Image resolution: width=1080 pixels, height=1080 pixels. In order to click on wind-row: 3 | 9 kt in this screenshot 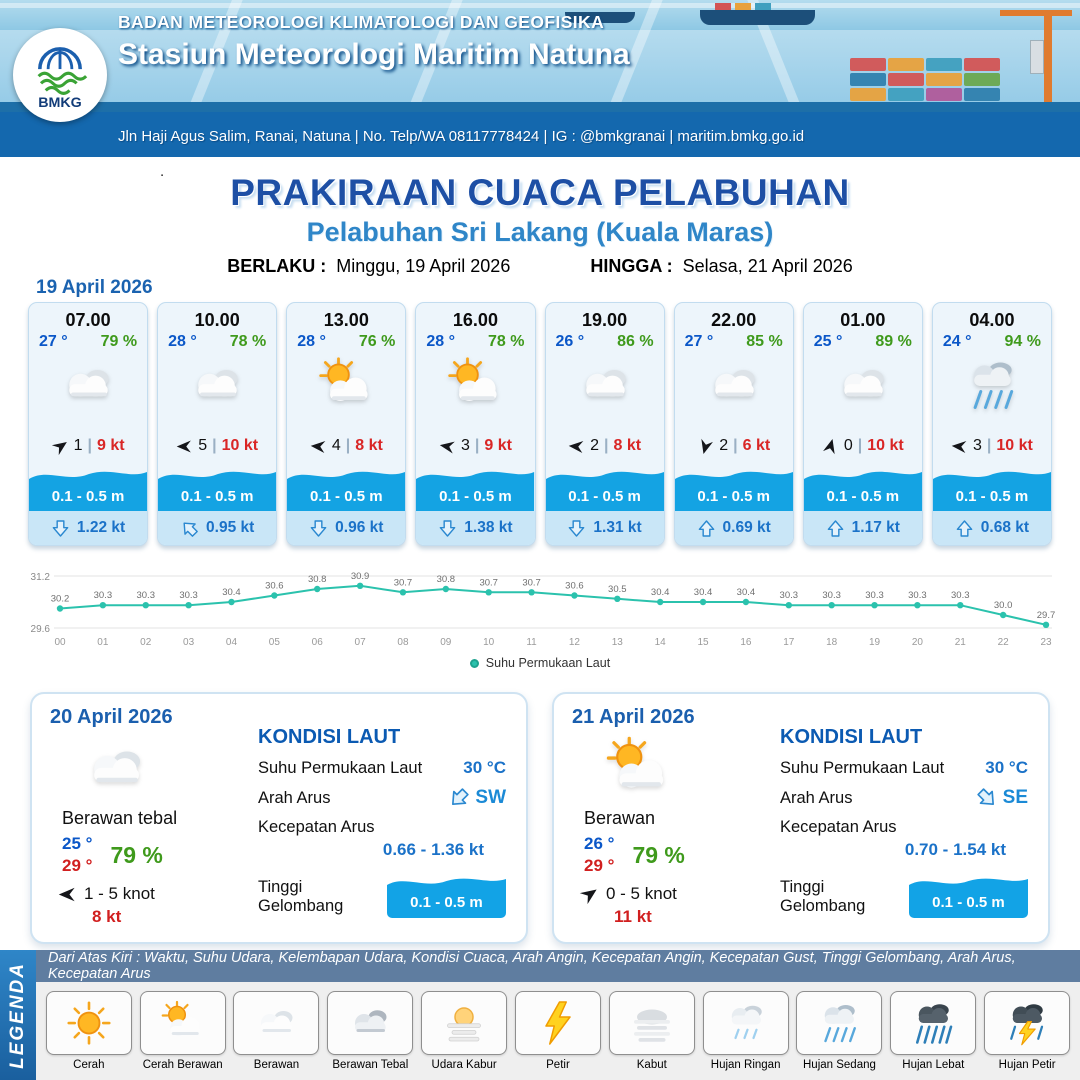, I will do `click(475, 446)`.